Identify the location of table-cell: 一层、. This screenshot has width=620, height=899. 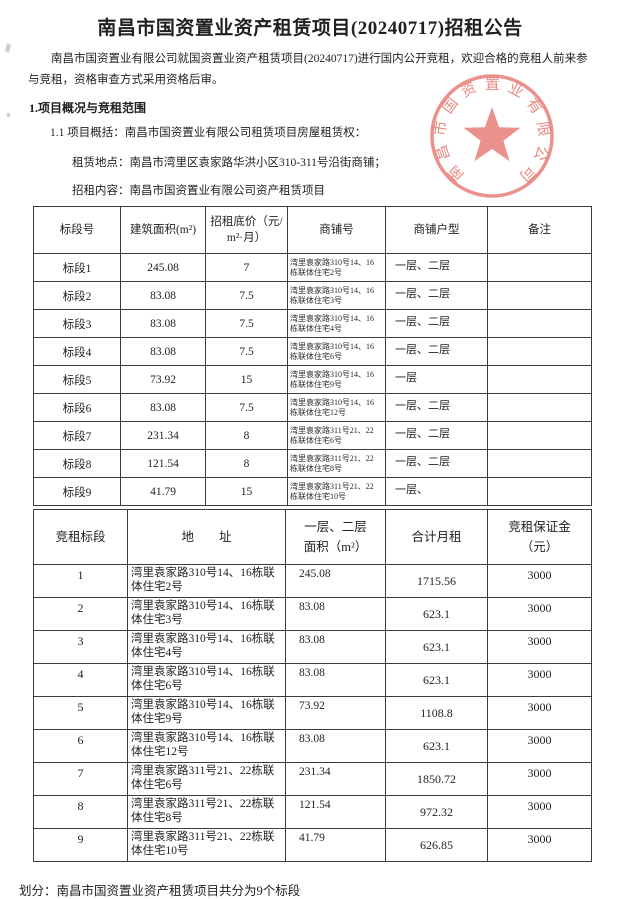
(436, 491).